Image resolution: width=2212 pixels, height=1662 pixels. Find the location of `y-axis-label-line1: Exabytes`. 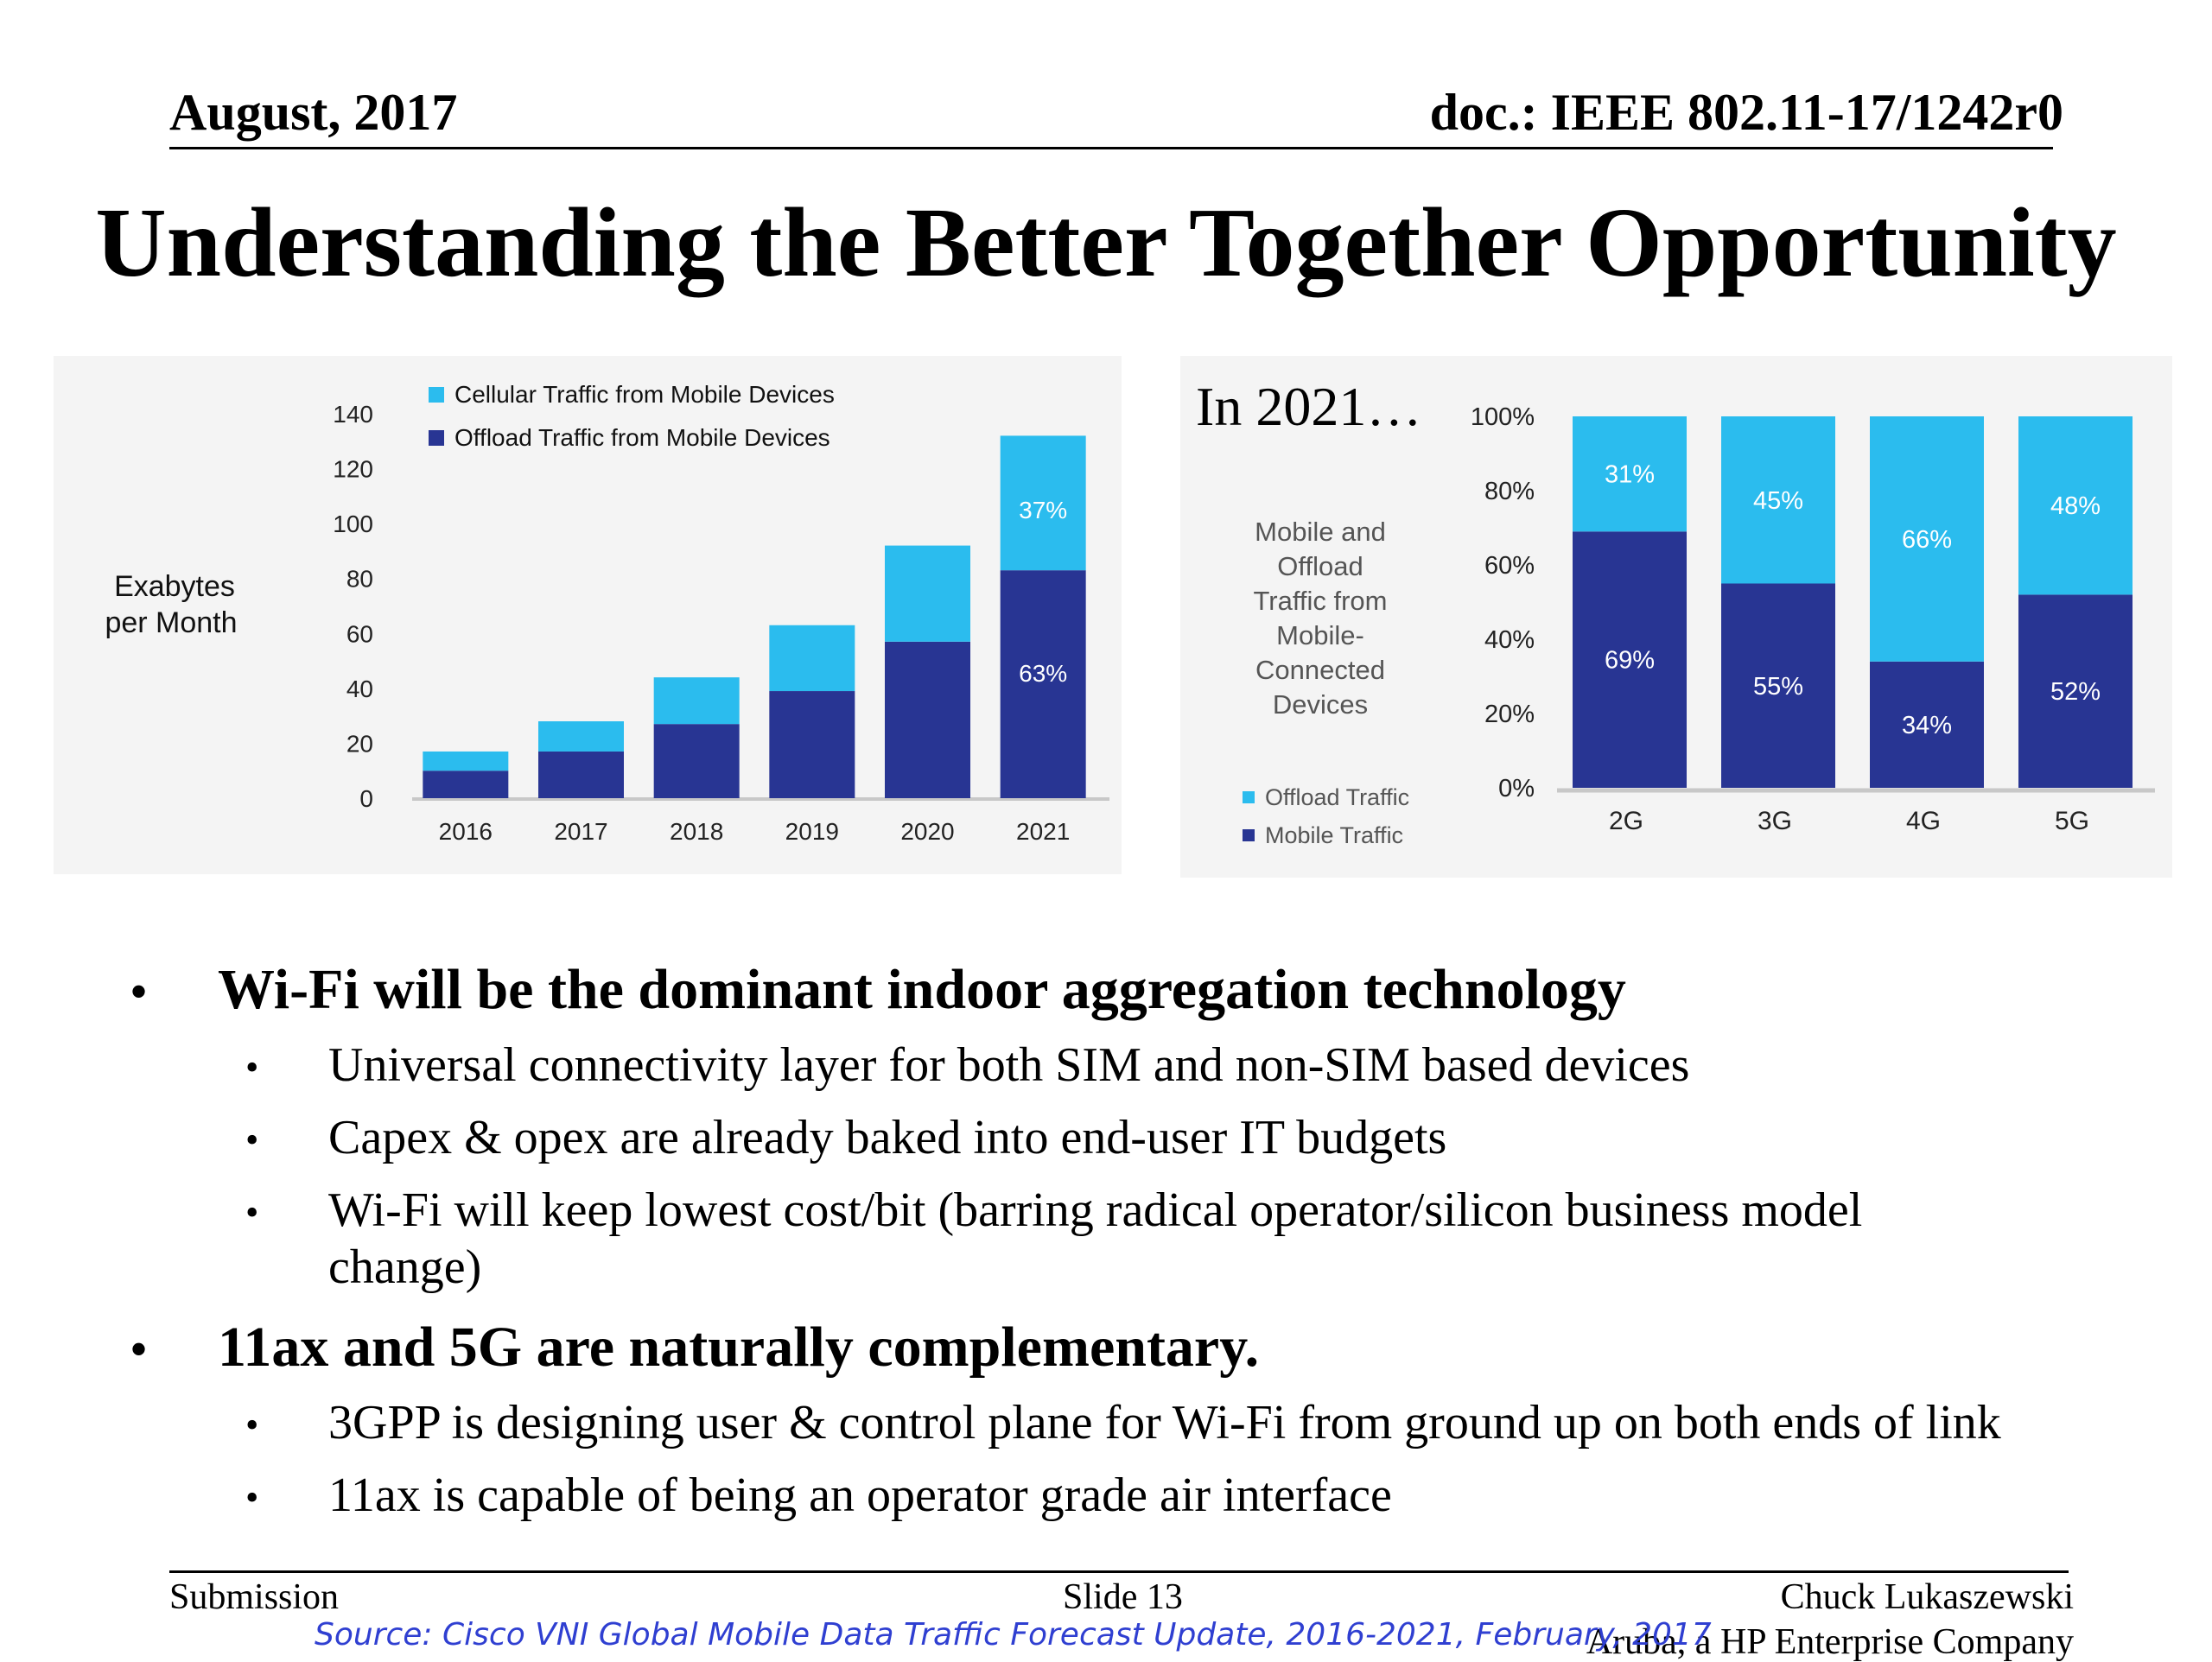

y-axis-label-line1: Exabytes is located at coordinates (174, 586).